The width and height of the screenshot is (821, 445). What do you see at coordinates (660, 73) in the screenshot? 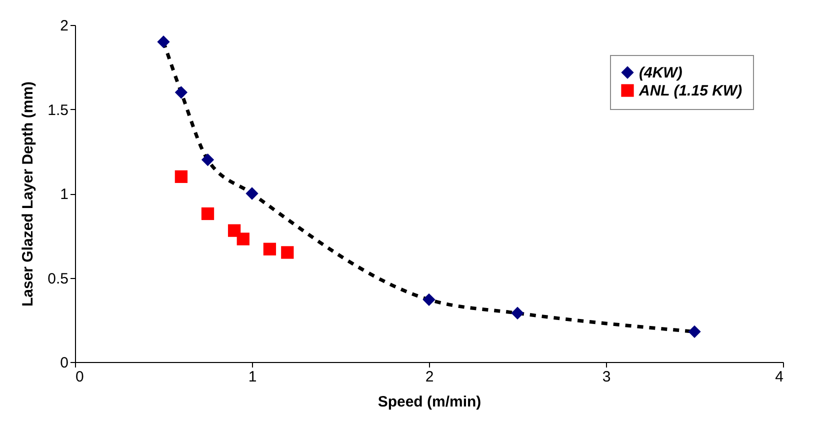
I see `legend-label: (4KW)` at bounding box center [660, 73].